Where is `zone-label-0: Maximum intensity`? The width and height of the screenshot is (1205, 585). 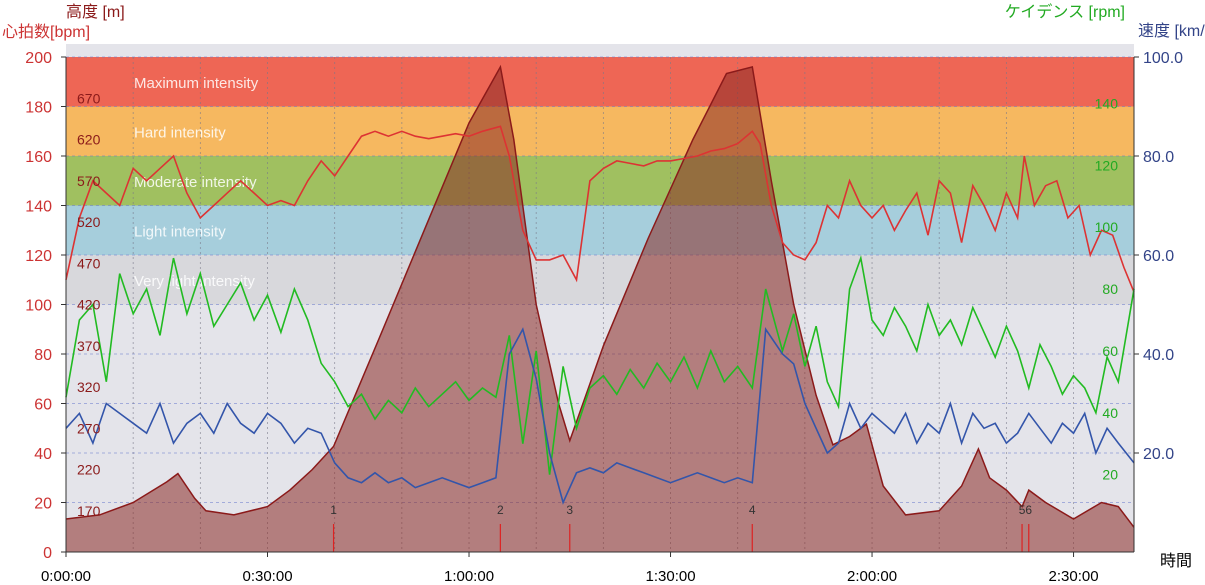 zone-label-0: Maximum intensity is located at coordinates (196, 83).